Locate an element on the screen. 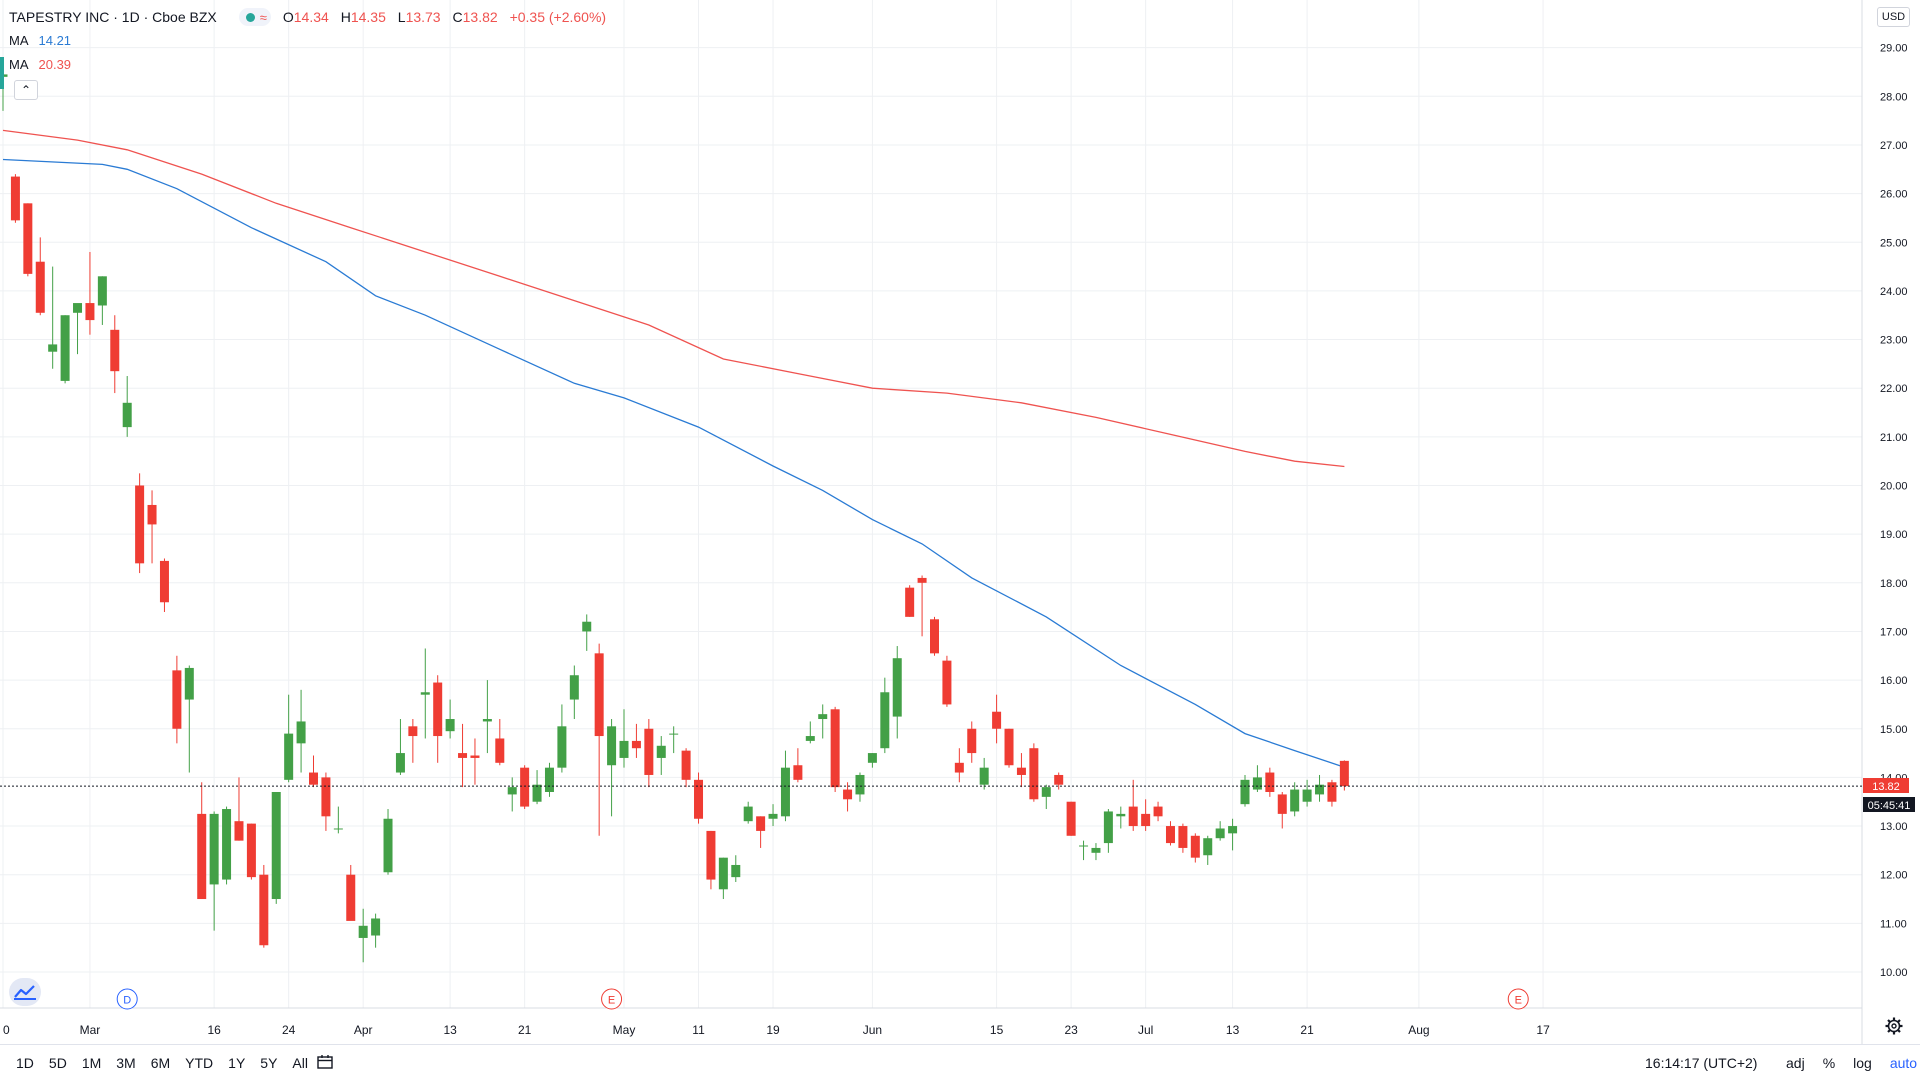 Image resolution: width=1920 pixels, height=1081 pixels. ma-legend-1: MA 14.21 is located at coordinates (40, 40).